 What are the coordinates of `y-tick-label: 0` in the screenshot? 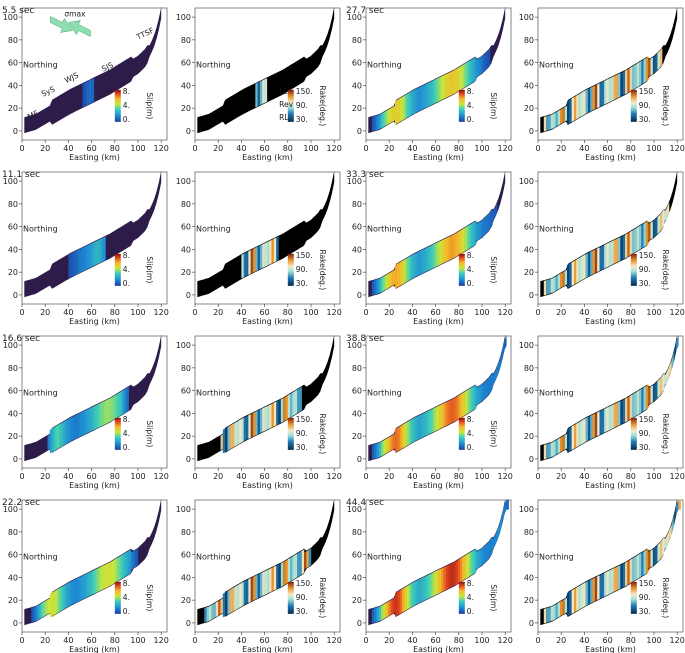 It's located at (15, 623).